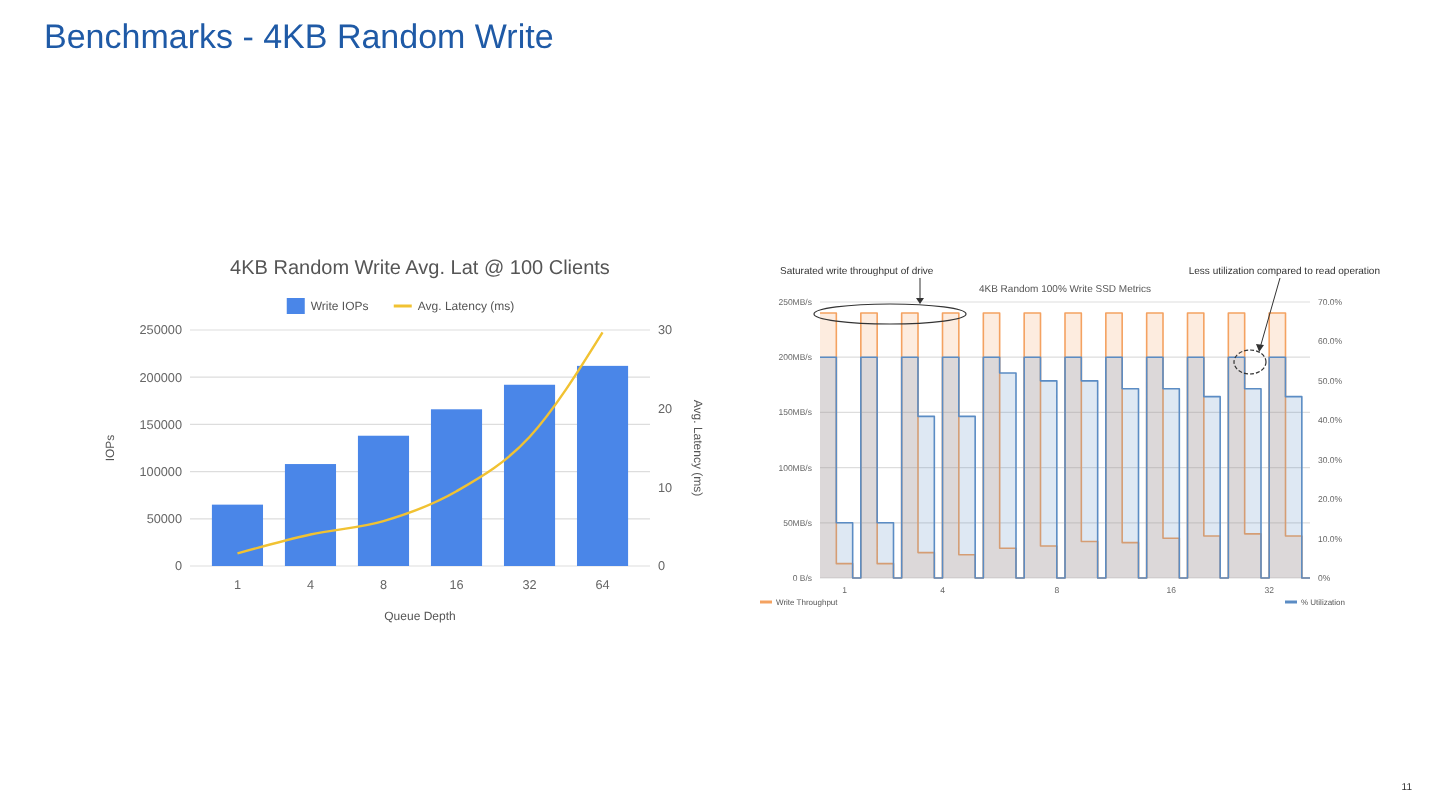 Image resolution: width=1440 pixels, height=810 pixels. Describe the element at coordinates (299, 37) in the screenshot. I see `text: Benchmarks - 4KB Random Write` at that location.